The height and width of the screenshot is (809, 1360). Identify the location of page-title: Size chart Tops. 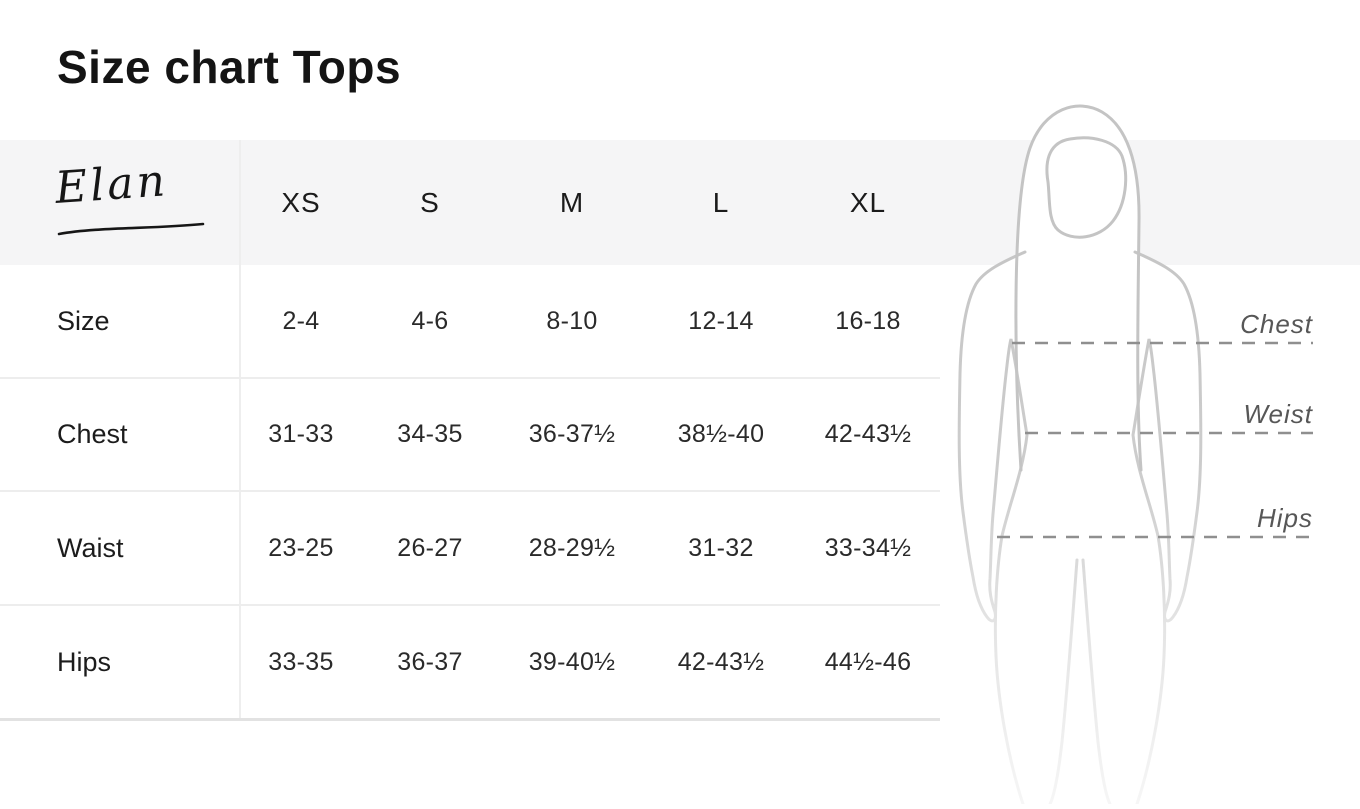
(229, 67).